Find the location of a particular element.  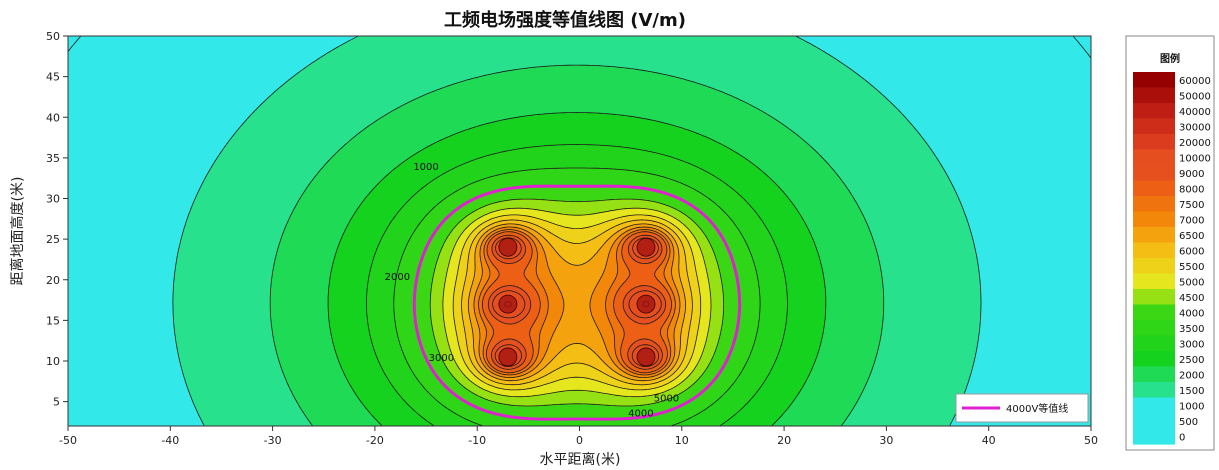

legend-swatch-2000 is located at coordinates (1154, 374).